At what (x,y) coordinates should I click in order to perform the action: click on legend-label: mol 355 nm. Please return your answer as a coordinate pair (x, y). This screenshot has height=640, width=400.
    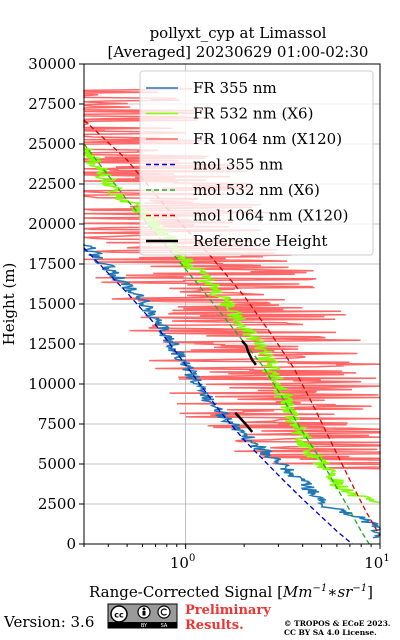
    Looking at the image, I should click on (238, 165).